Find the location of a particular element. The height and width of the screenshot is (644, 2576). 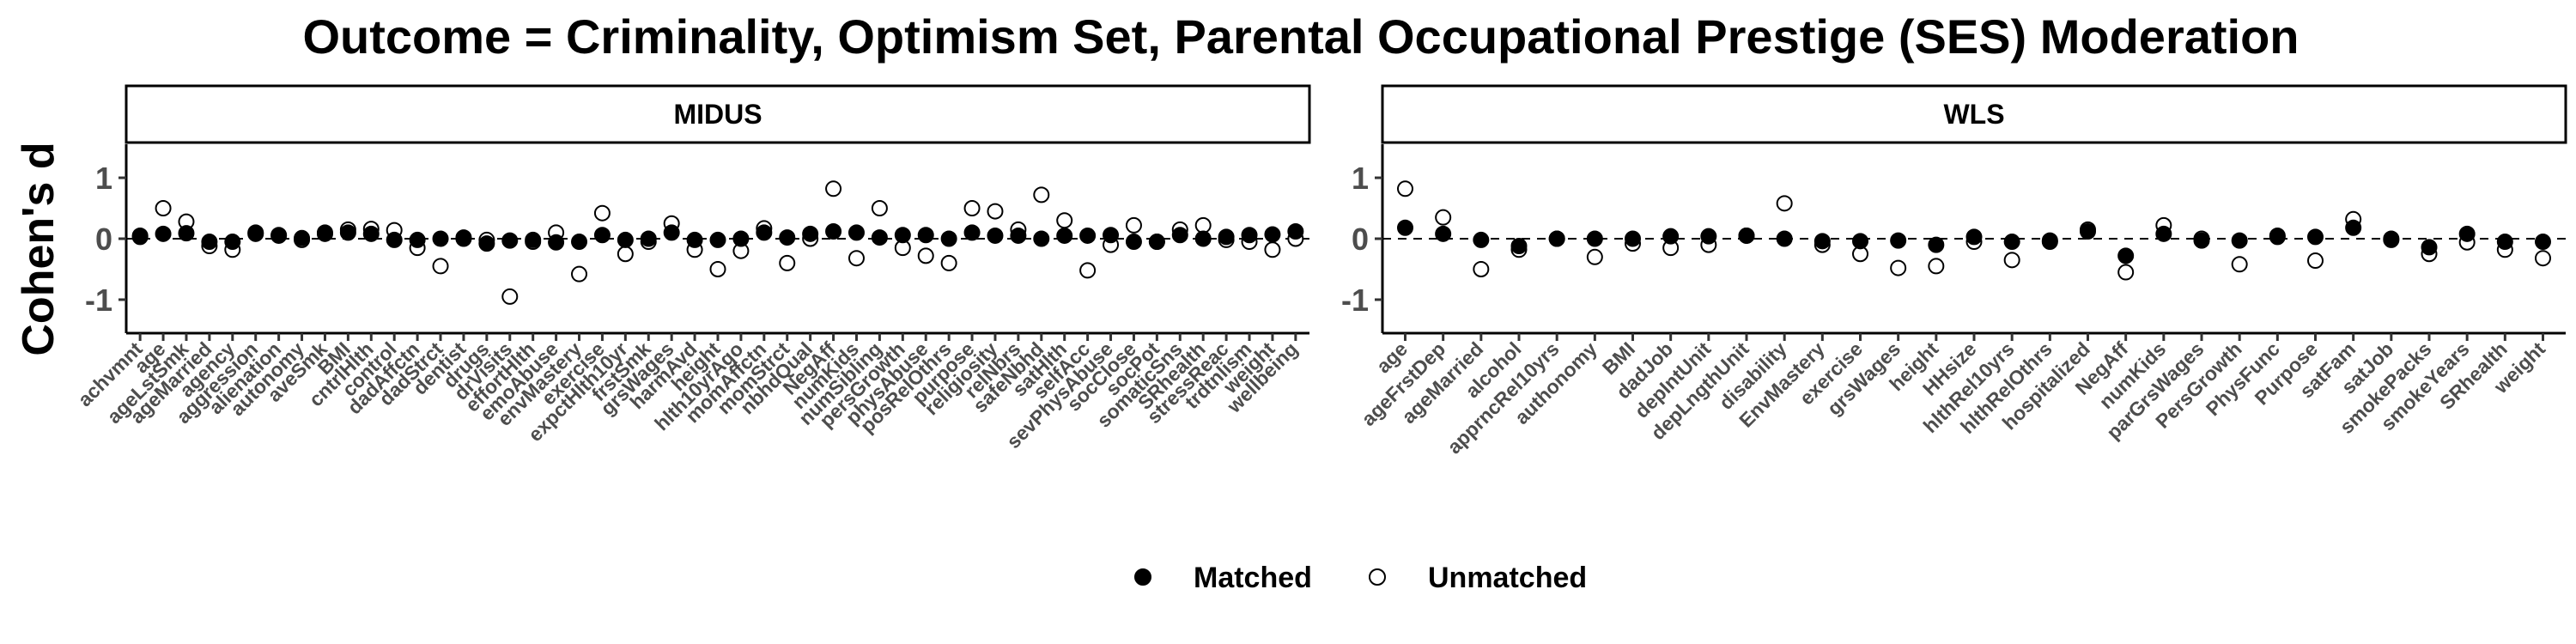

y-axis-label: Cohen's d is located at coordinates (39, 249).